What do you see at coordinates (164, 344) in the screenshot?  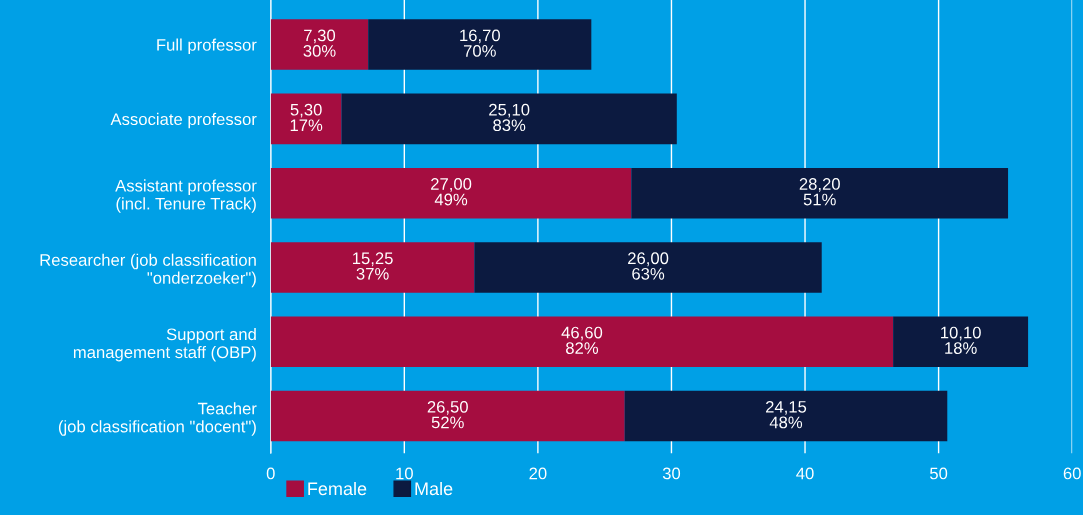 I see `y-tick-label: Support and management staff (OBP)` at bounding box center [164, 344].